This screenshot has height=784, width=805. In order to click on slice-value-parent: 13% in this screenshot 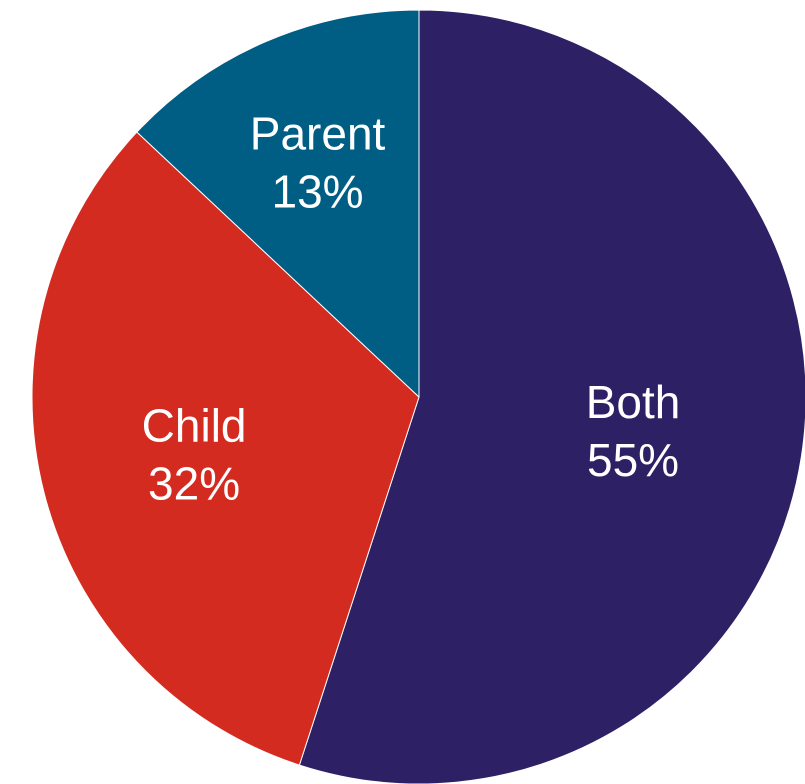, I will do `click(318, 192)`.